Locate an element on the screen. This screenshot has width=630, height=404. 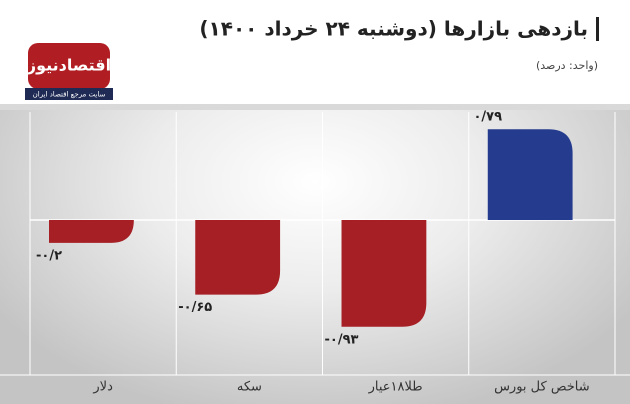
value-label: -۰/۹۳ is located at coordinates (342, 339).